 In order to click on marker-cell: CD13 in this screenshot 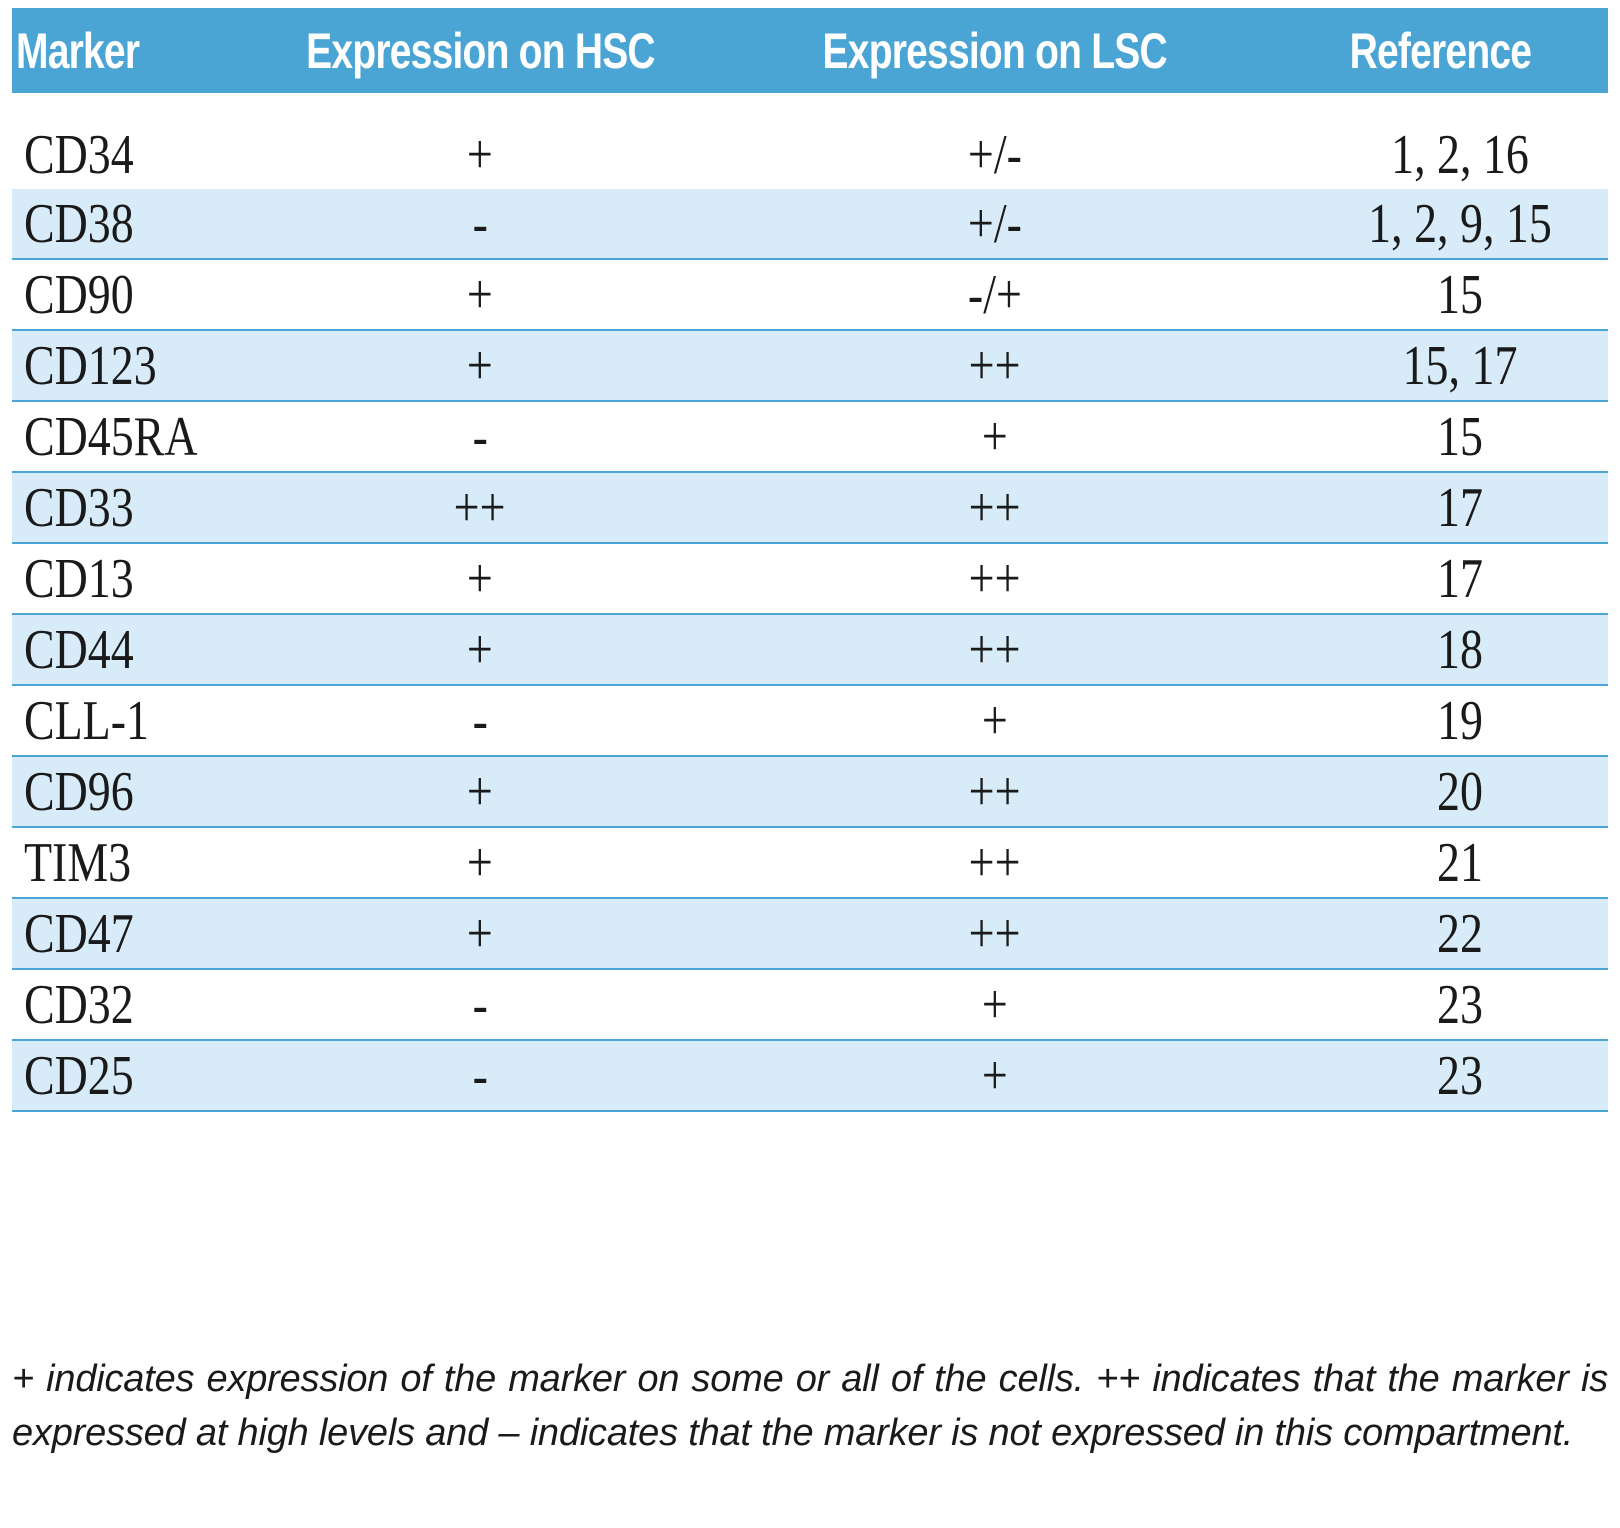, I will do `click(127, 579)`.